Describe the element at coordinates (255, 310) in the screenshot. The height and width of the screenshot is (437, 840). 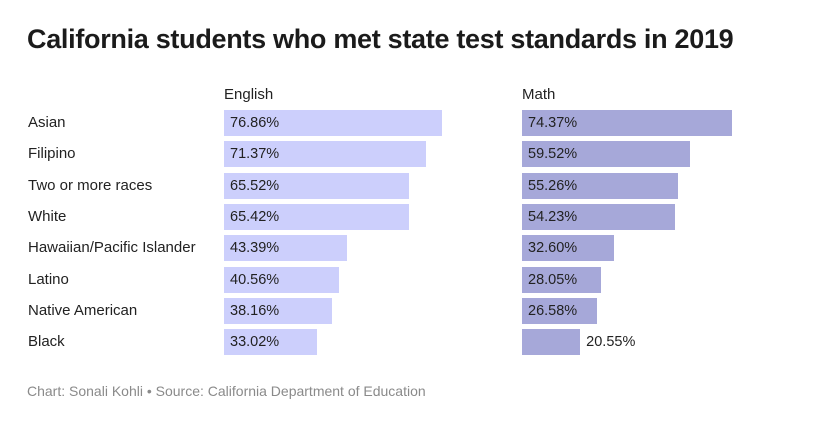
I see `data-label-english: 38.16%` at that location.